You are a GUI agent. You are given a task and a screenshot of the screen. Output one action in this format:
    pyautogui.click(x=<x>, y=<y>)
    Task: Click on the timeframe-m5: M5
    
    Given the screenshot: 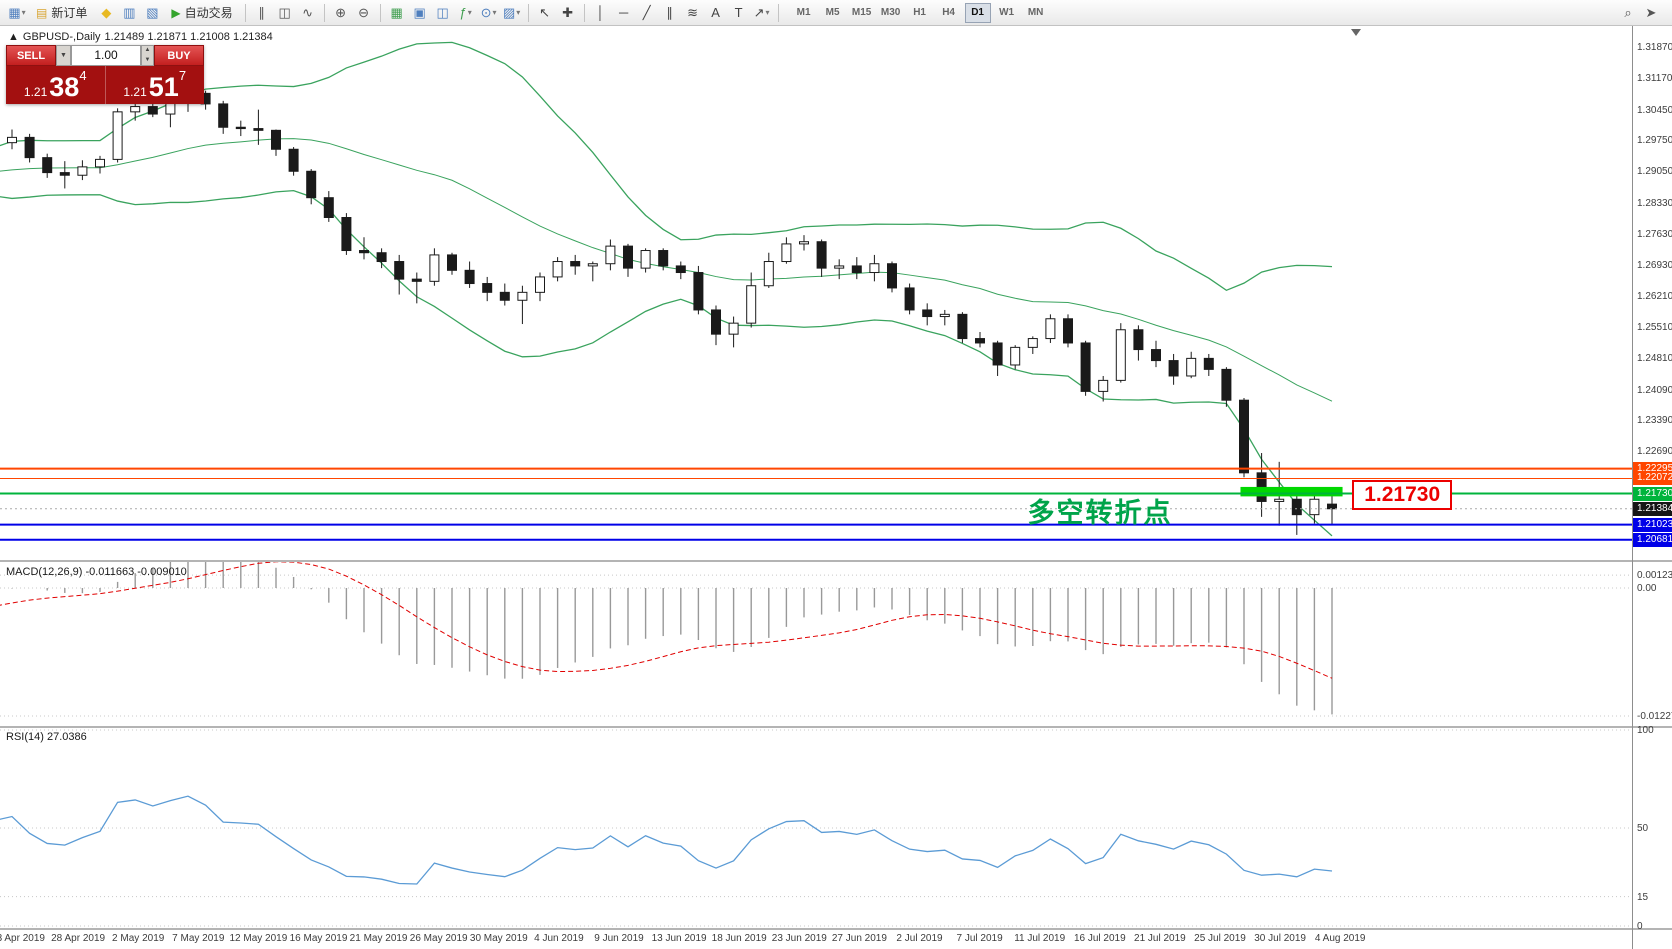 What is the action you would take?
    pyautogui.click(x=832, y=12)
    